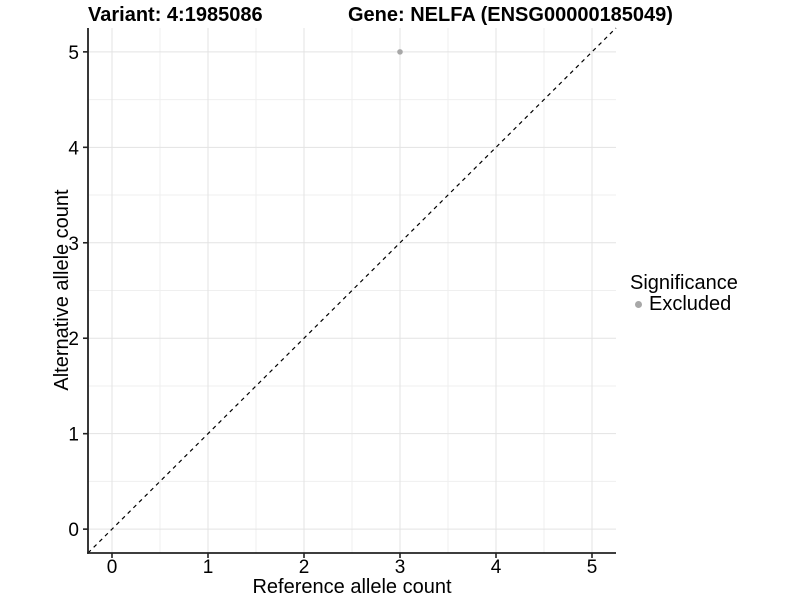 The image size is (800, 600). Describe the element at coordinates (112, 567) in the screenshot. I see `x-tick-label: 0` at that location.